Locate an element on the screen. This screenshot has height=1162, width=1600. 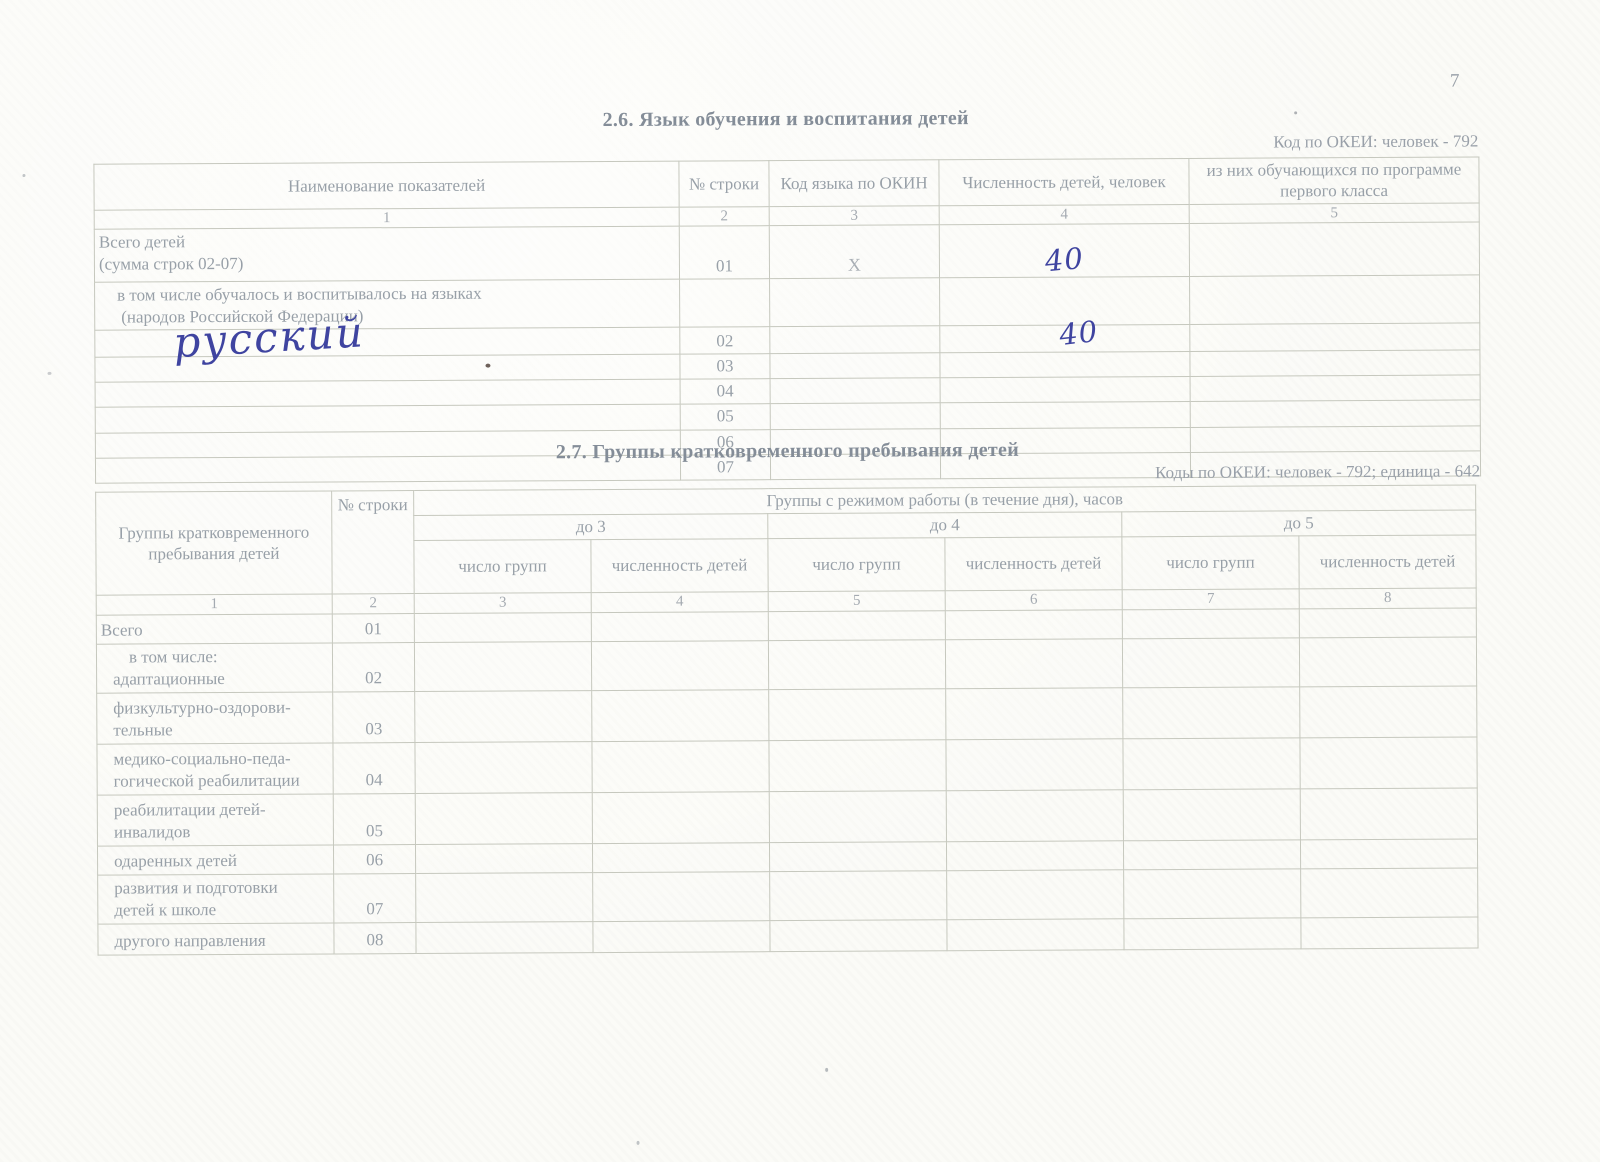
row-label: другого направления is located at coordinates (216, 938).